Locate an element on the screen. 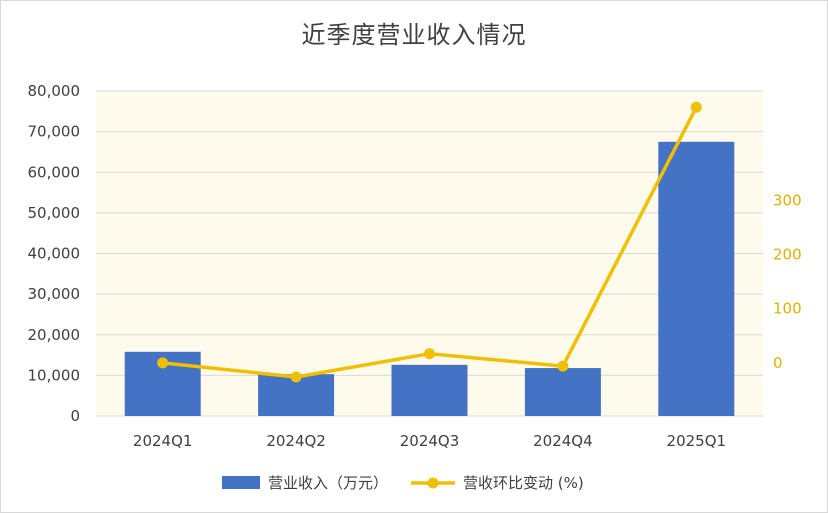  y-left-tick-label: 10,000 is located at coordinates (54, 375).